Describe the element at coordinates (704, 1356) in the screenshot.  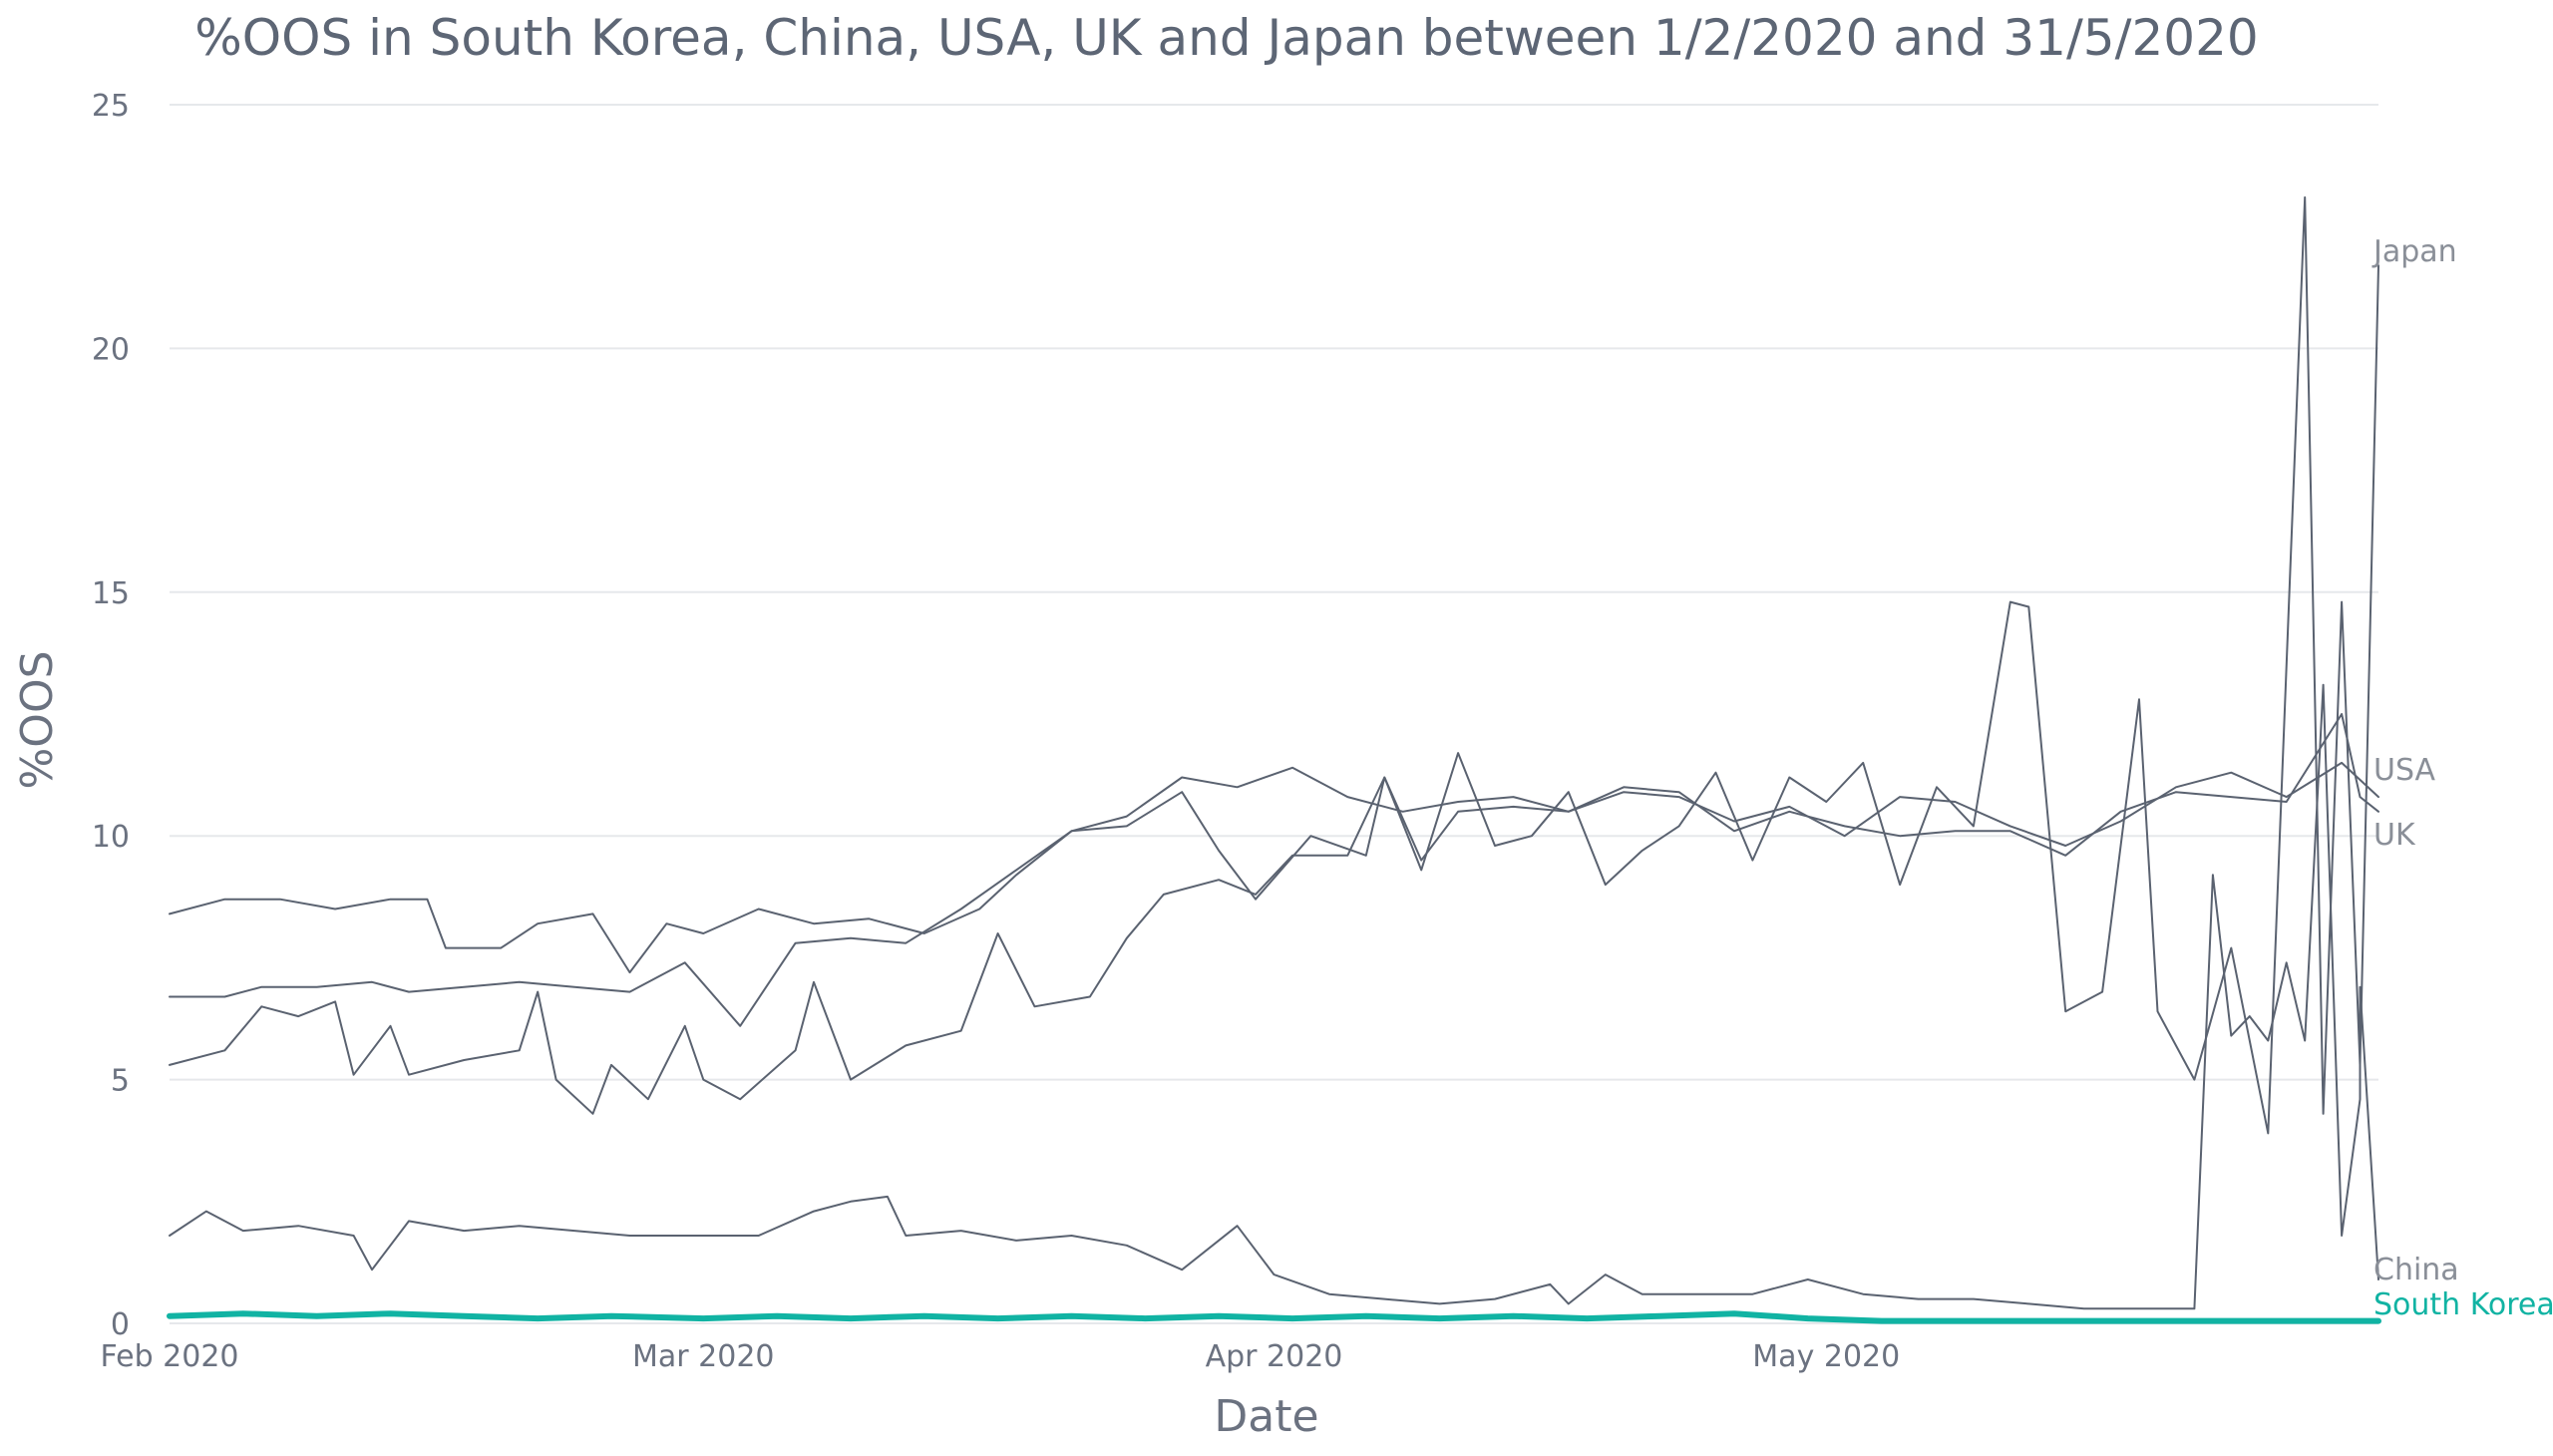
I see `x-tick-label: Mar 2020` at that location.